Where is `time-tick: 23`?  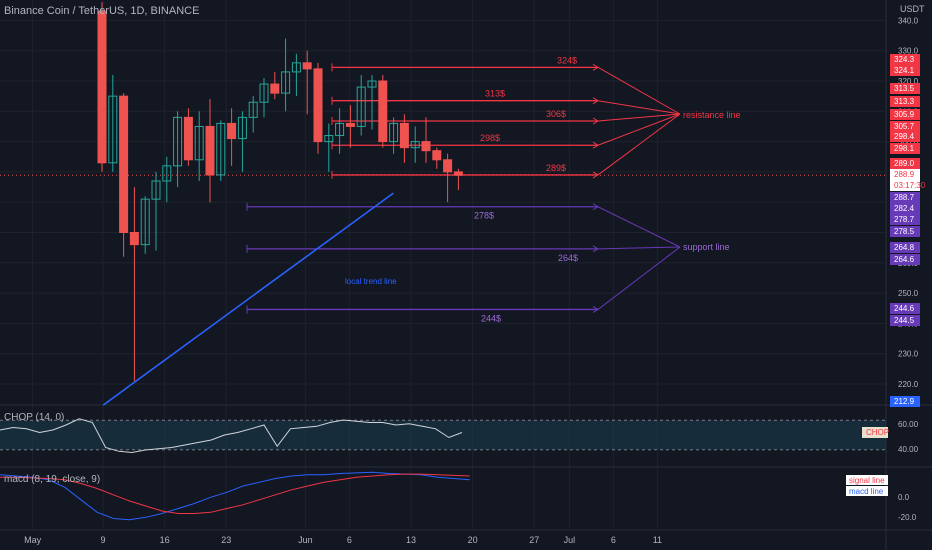
time-tick: 23 is located at coordinates (226, 540).